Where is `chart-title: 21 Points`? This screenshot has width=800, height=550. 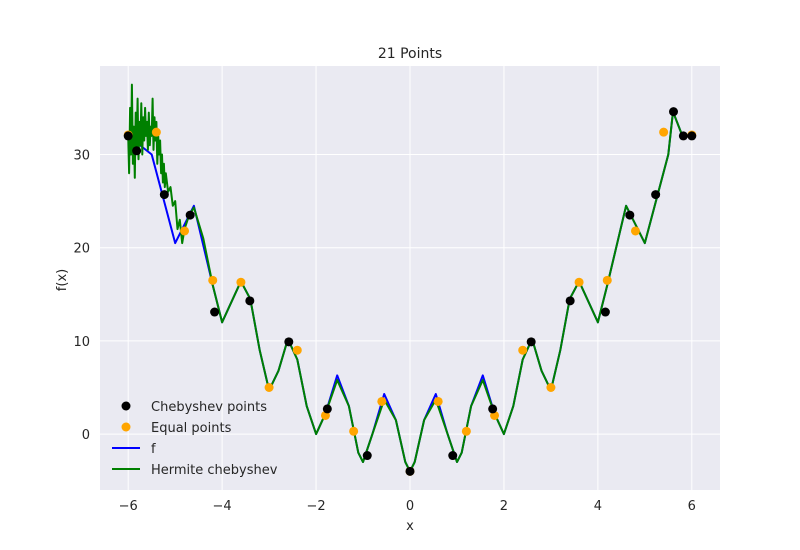 chart-title: 21 Points is located at coordinates (410, 54).